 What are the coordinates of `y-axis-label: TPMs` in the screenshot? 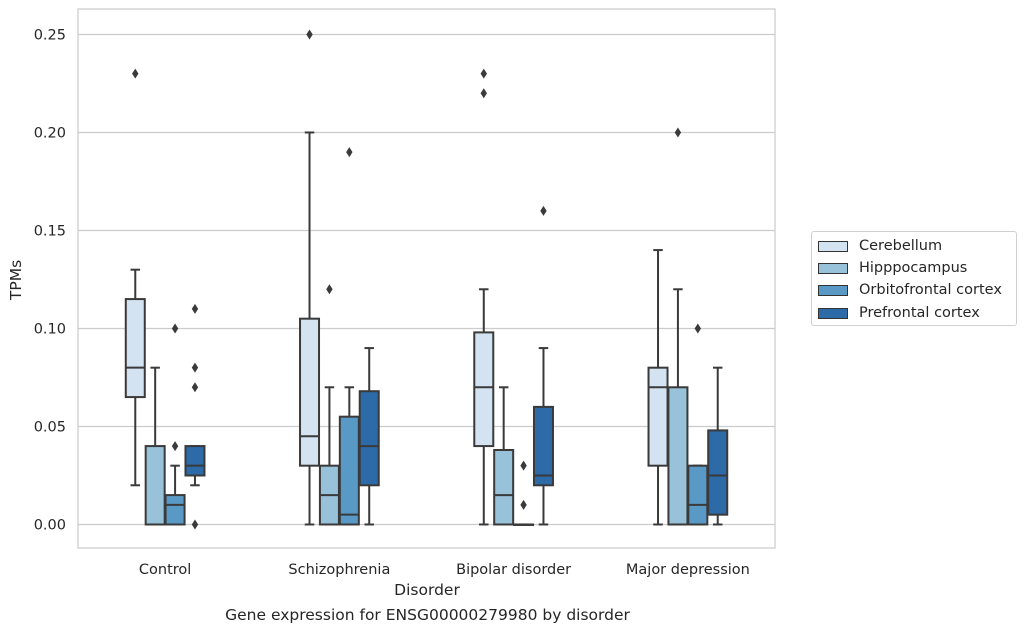 It's located at (16, 280).